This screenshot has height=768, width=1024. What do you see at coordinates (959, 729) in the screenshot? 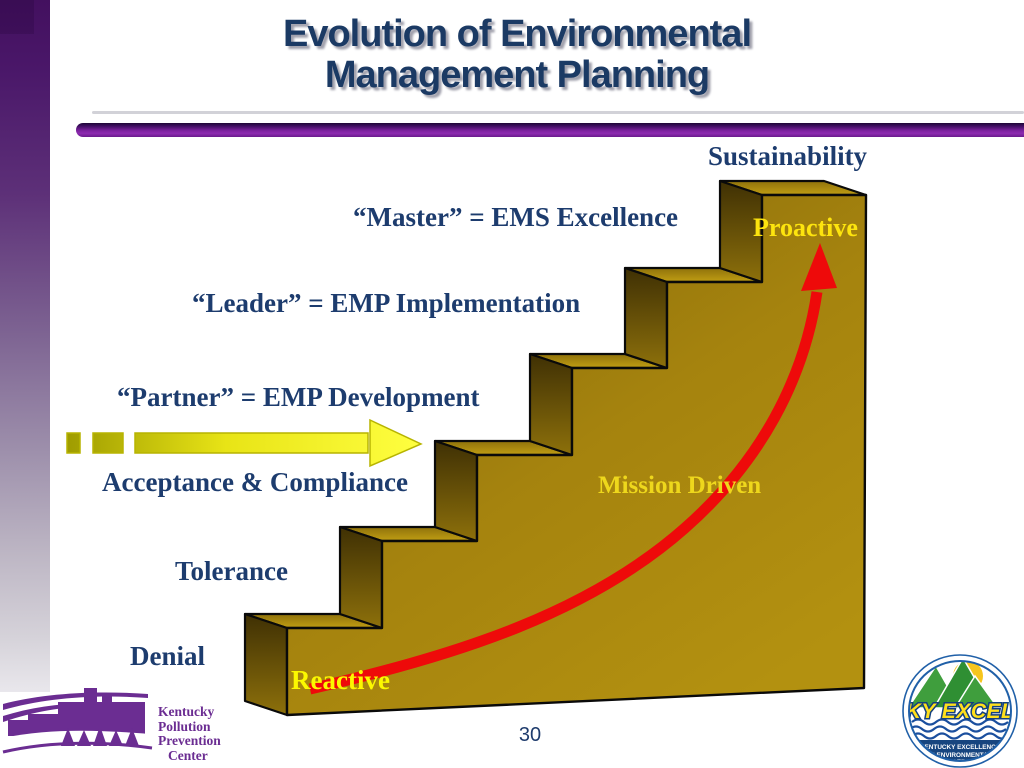
I see `kyexcel-waves` at bounding box center [959, 729].